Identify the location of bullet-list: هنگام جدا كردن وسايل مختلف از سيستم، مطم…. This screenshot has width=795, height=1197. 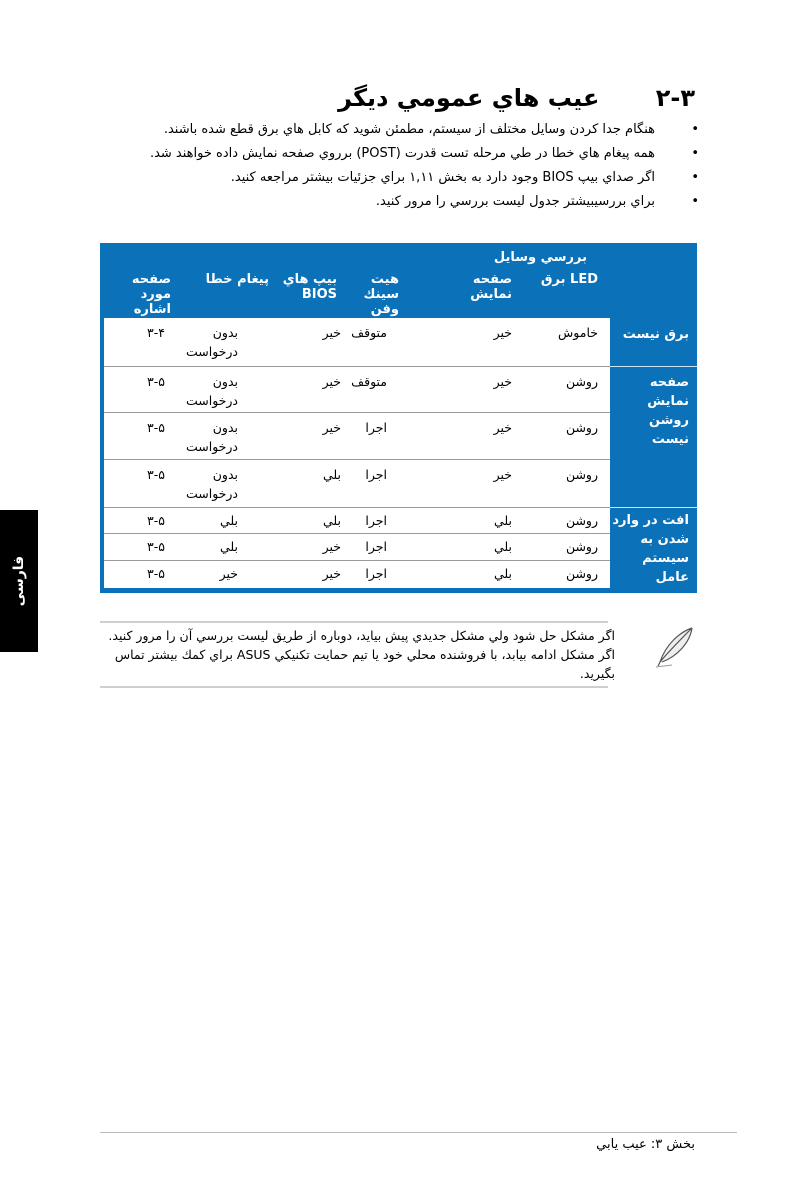
(379, 166).